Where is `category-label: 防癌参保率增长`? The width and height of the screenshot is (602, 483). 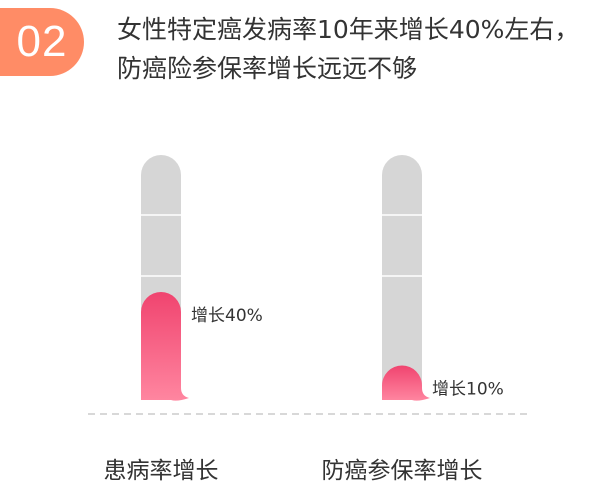 category-label: 防癌参保率增长 is located at coordinates (402, 470).